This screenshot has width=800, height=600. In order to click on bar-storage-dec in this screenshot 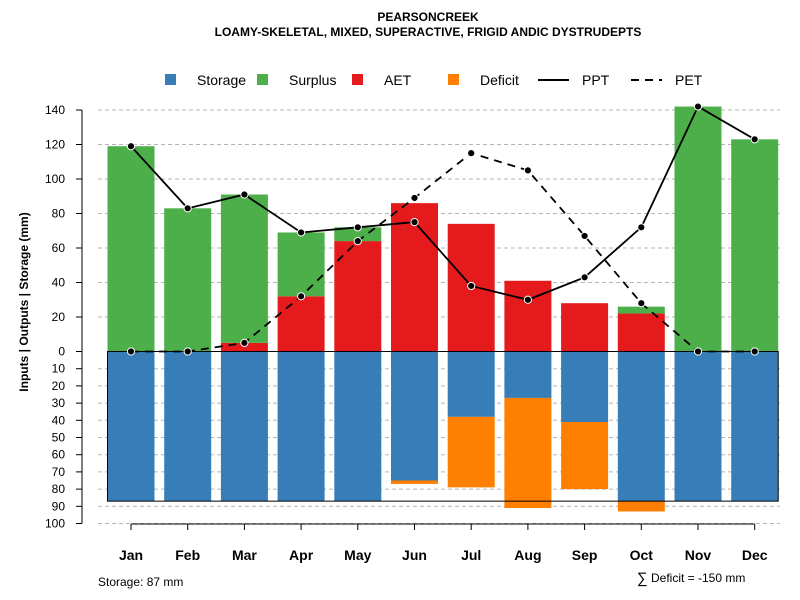, I will do `click(755, 426)`.